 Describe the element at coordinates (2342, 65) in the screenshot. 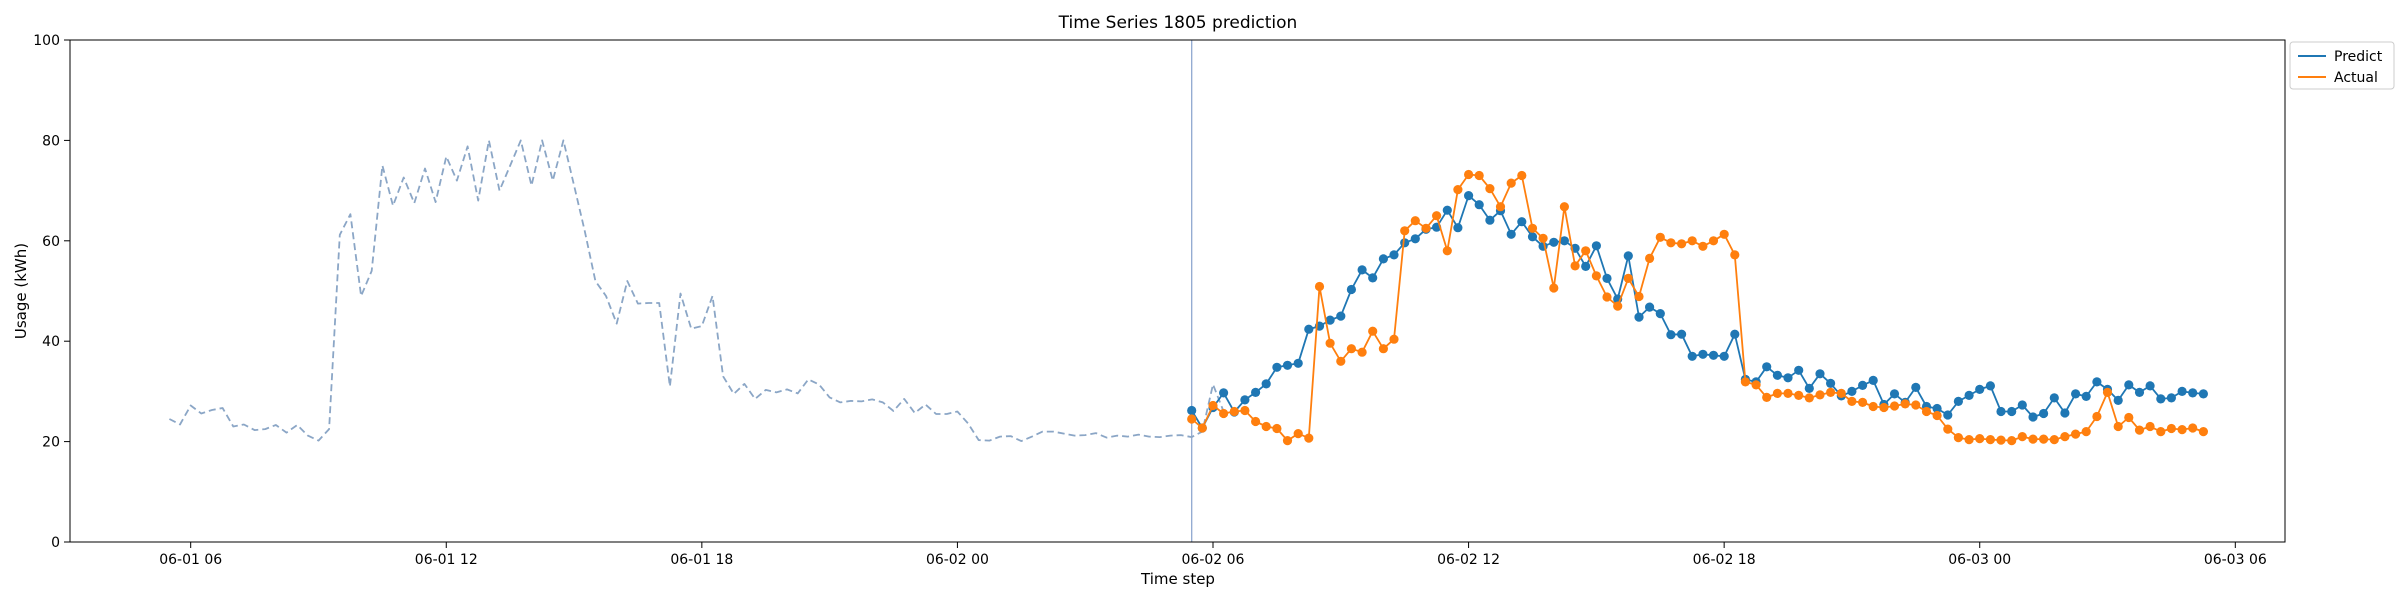

I see `legend: Predict Actual` at that location.